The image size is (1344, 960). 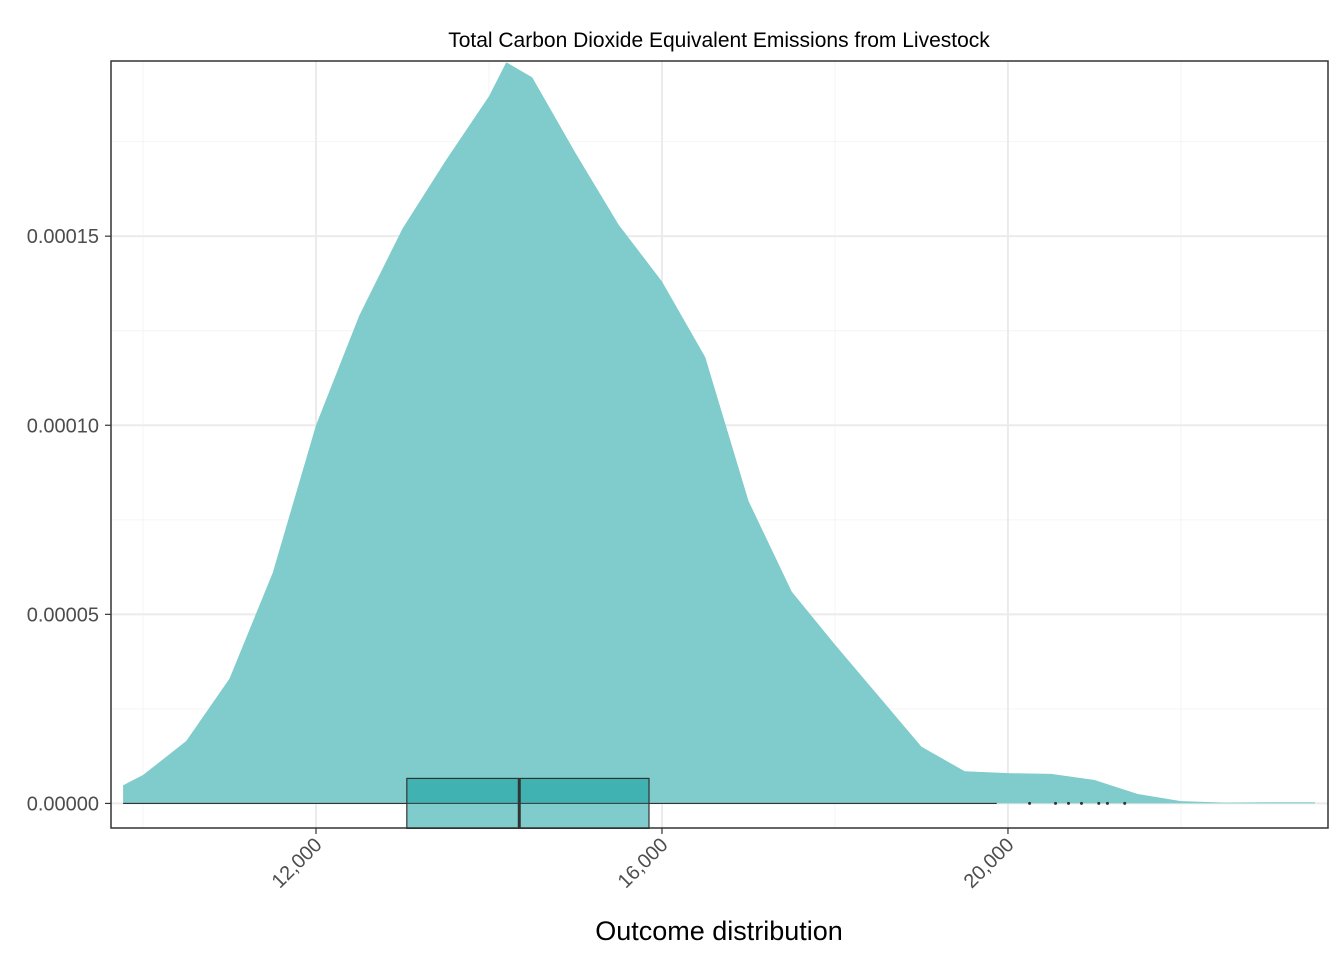 I want to click on box-upper-half, so click(x=528, y=791).